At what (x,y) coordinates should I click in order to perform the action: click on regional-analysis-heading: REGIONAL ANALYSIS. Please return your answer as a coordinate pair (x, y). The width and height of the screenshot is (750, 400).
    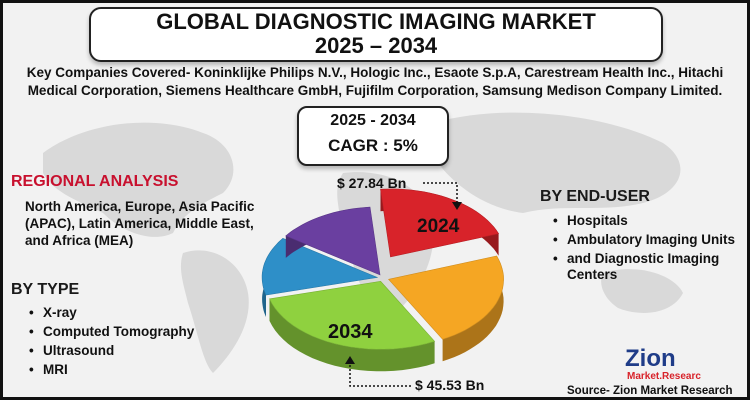
    Looking at the image, I should click on (95, 181).